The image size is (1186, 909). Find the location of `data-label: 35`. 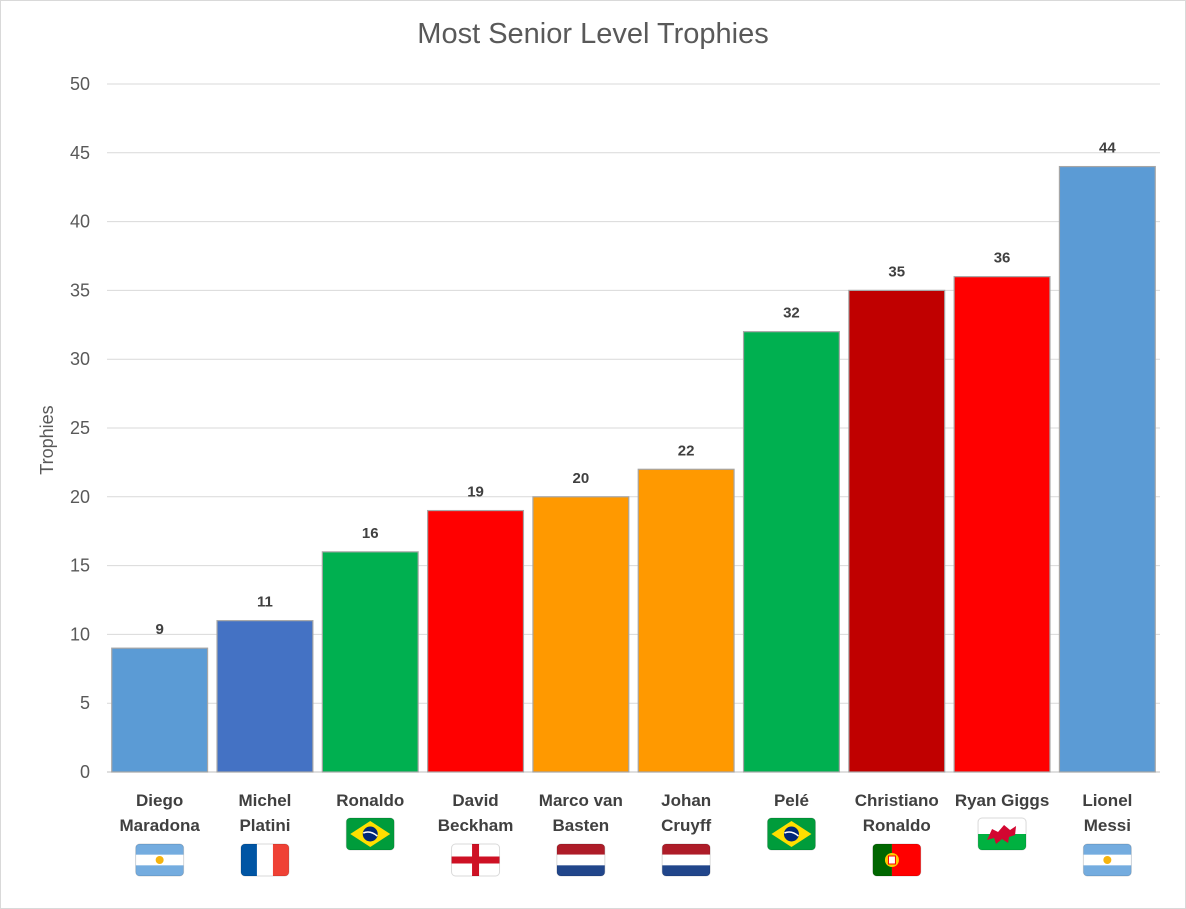

data-label: 35 is located at coordinates (896, 271).